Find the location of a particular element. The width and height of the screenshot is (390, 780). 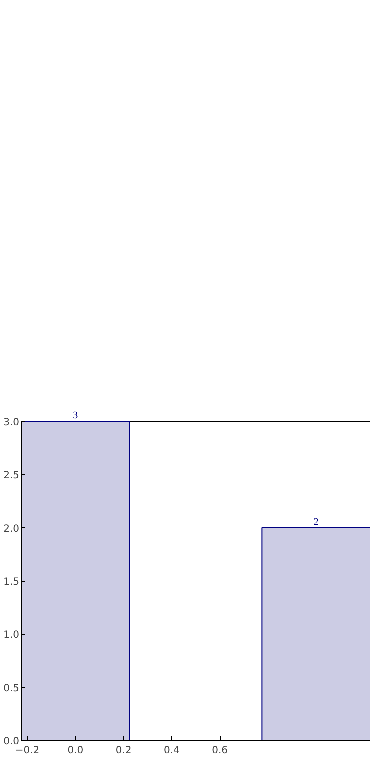

x-tick-label: 0.0 is located at coordinates (76, 751).